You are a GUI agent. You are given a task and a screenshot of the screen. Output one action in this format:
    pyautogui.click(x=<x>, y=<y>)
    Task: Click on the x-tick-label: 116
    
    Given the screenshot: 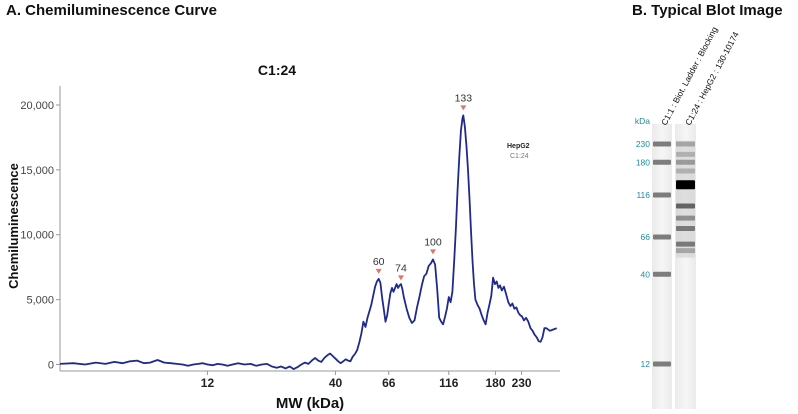 What is the action you would take?
    pyautogui.click(x=449, y=383)
    